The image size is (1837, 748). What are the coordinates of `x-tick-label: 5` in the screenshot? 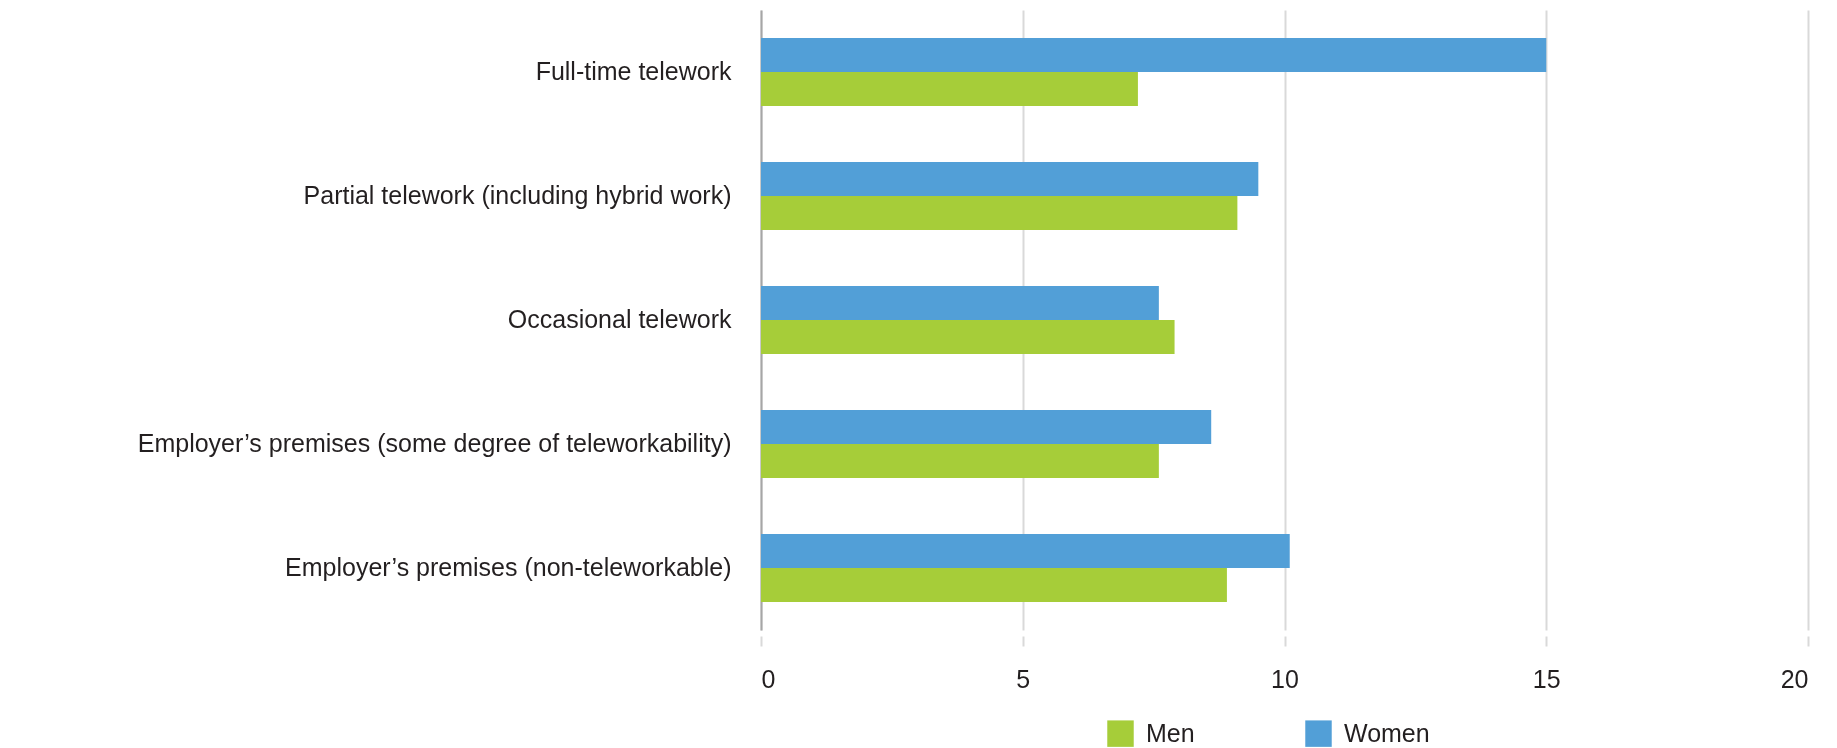 It's located at (1023, 678).